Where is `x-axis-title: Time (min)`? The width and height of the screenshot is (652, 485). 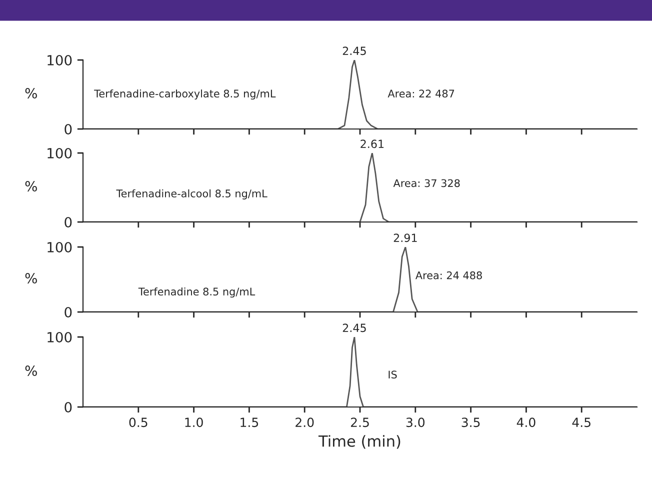
x-axis-title: Time (min) is located at coordinates (359, 442).